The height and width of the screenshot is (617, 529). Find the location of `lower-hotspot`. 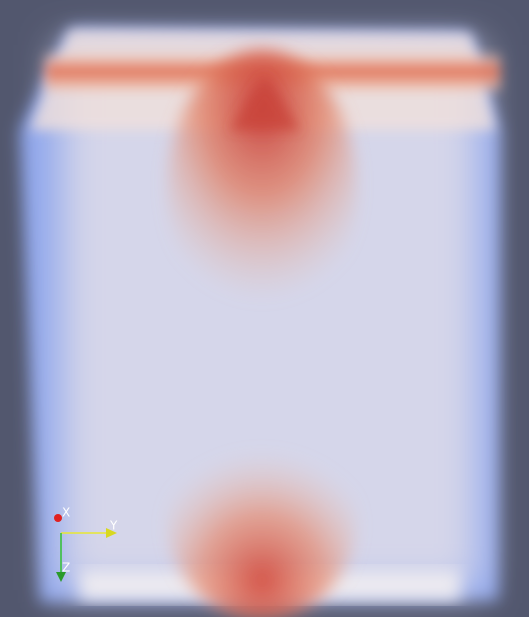

lower-hotspot is located at coordinates (262, 518).